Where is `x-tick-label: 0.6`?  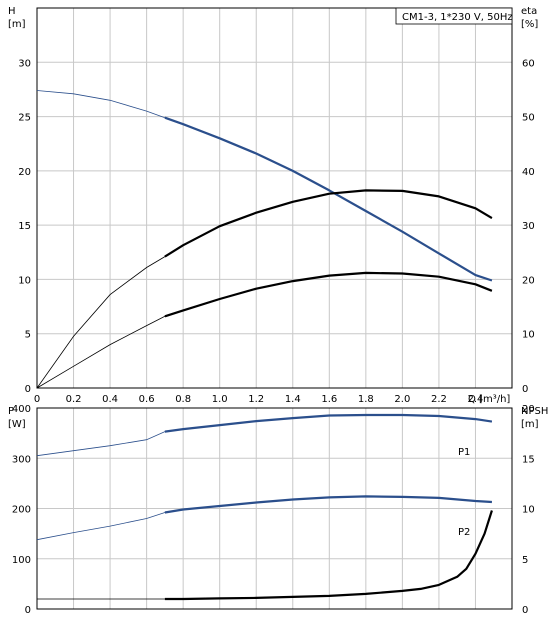 x-tick-label: 0.6 is located at coordinates (147, 399).